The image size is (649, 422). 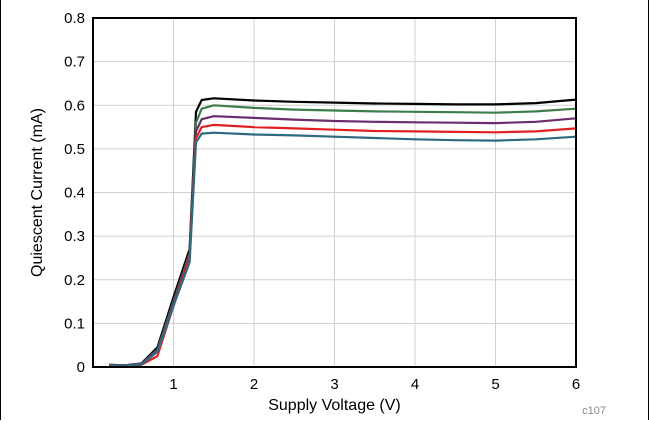 I want to click on y-tick-label: 0.3, so click(x=74, y=236).